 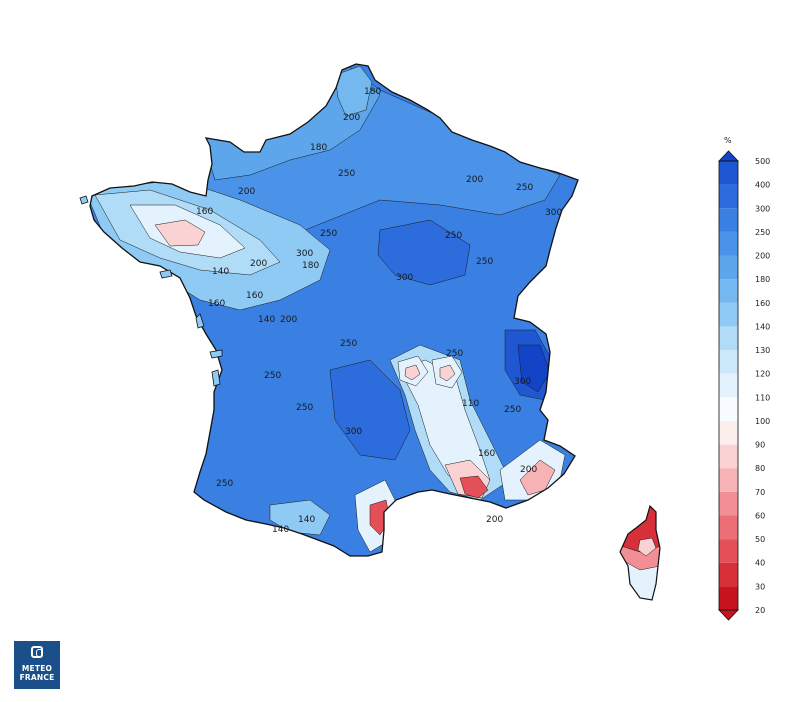 What do you see at coordinates (728, 140) in the screenshot?
I see `legend-unit: %` at bounding box center [728, 140].